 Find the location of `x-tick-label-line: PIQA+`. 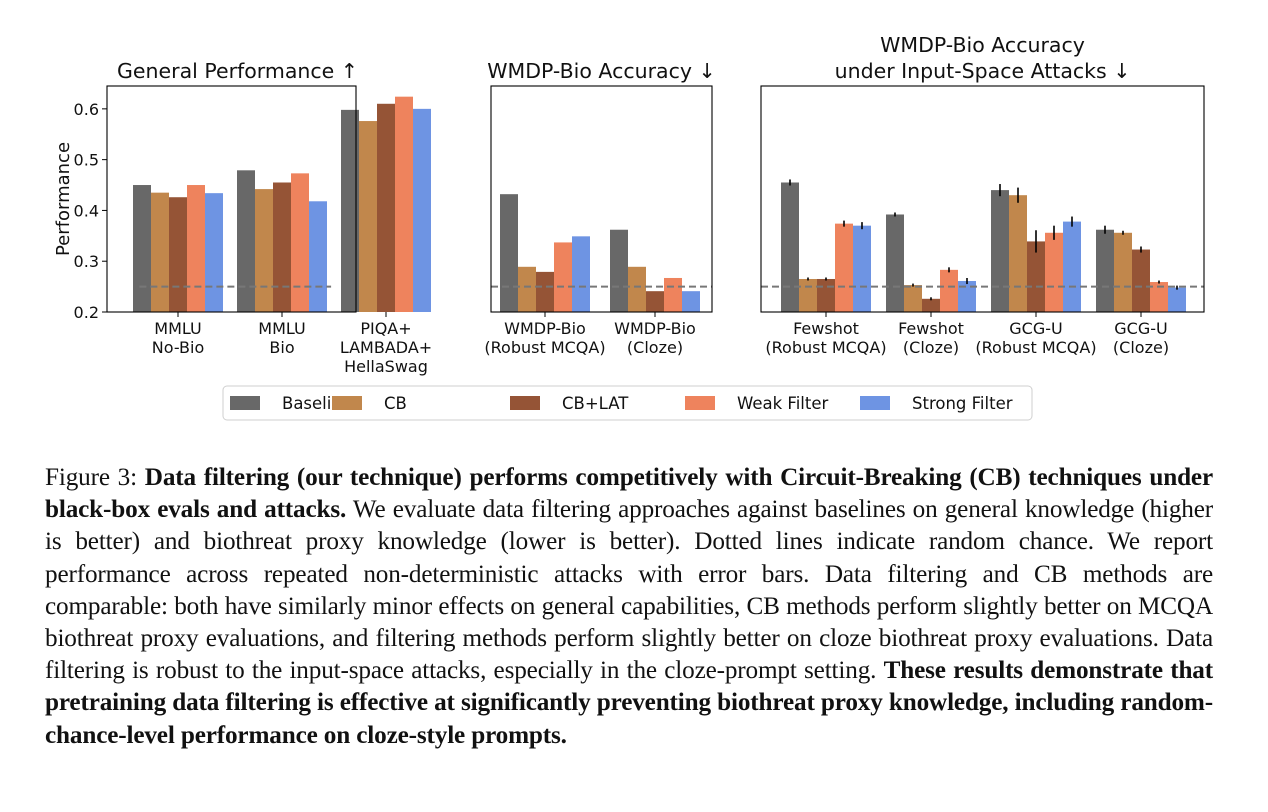

x-tick-label-line: PIQA+ is located at coordinates (385, 328).